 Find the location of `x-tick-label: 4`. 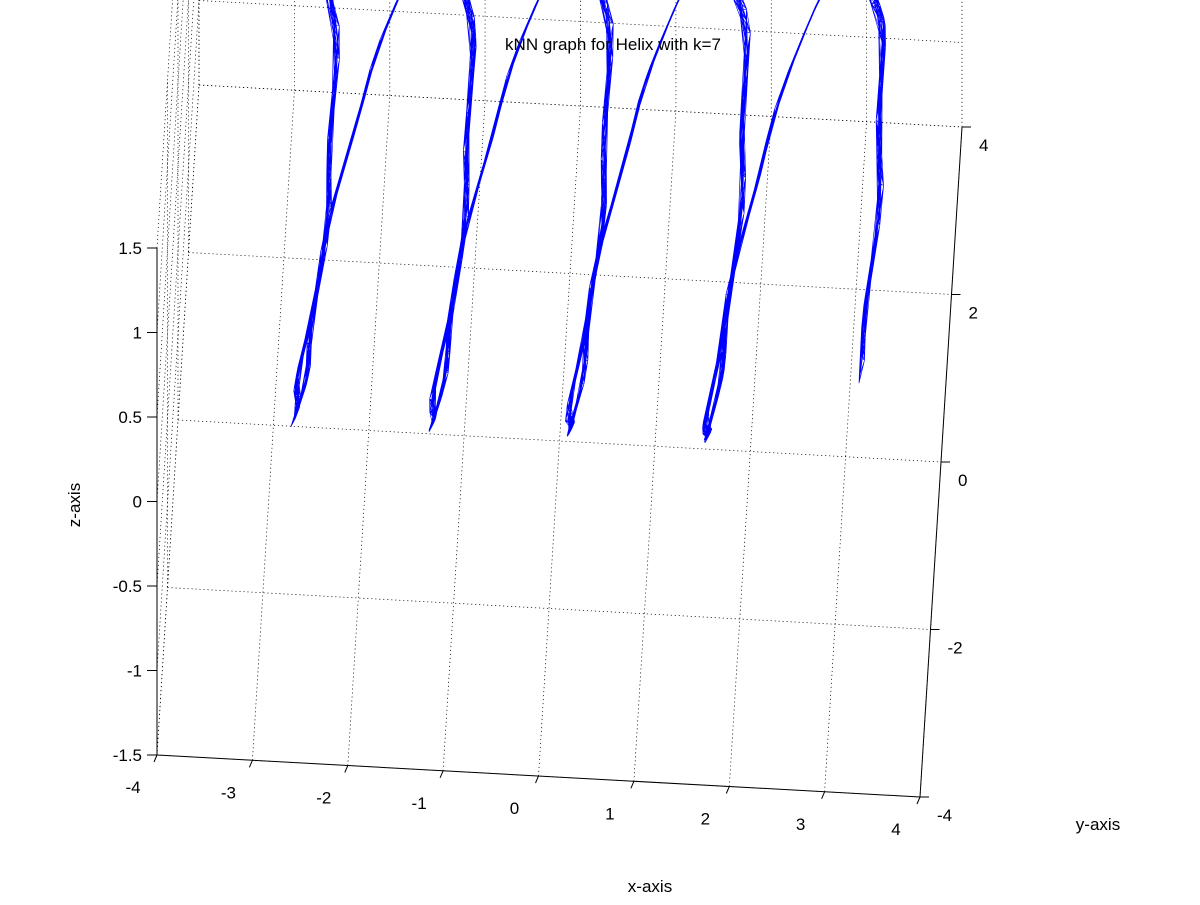

x-tick-label: 4 is located at coordinates (895, 829).